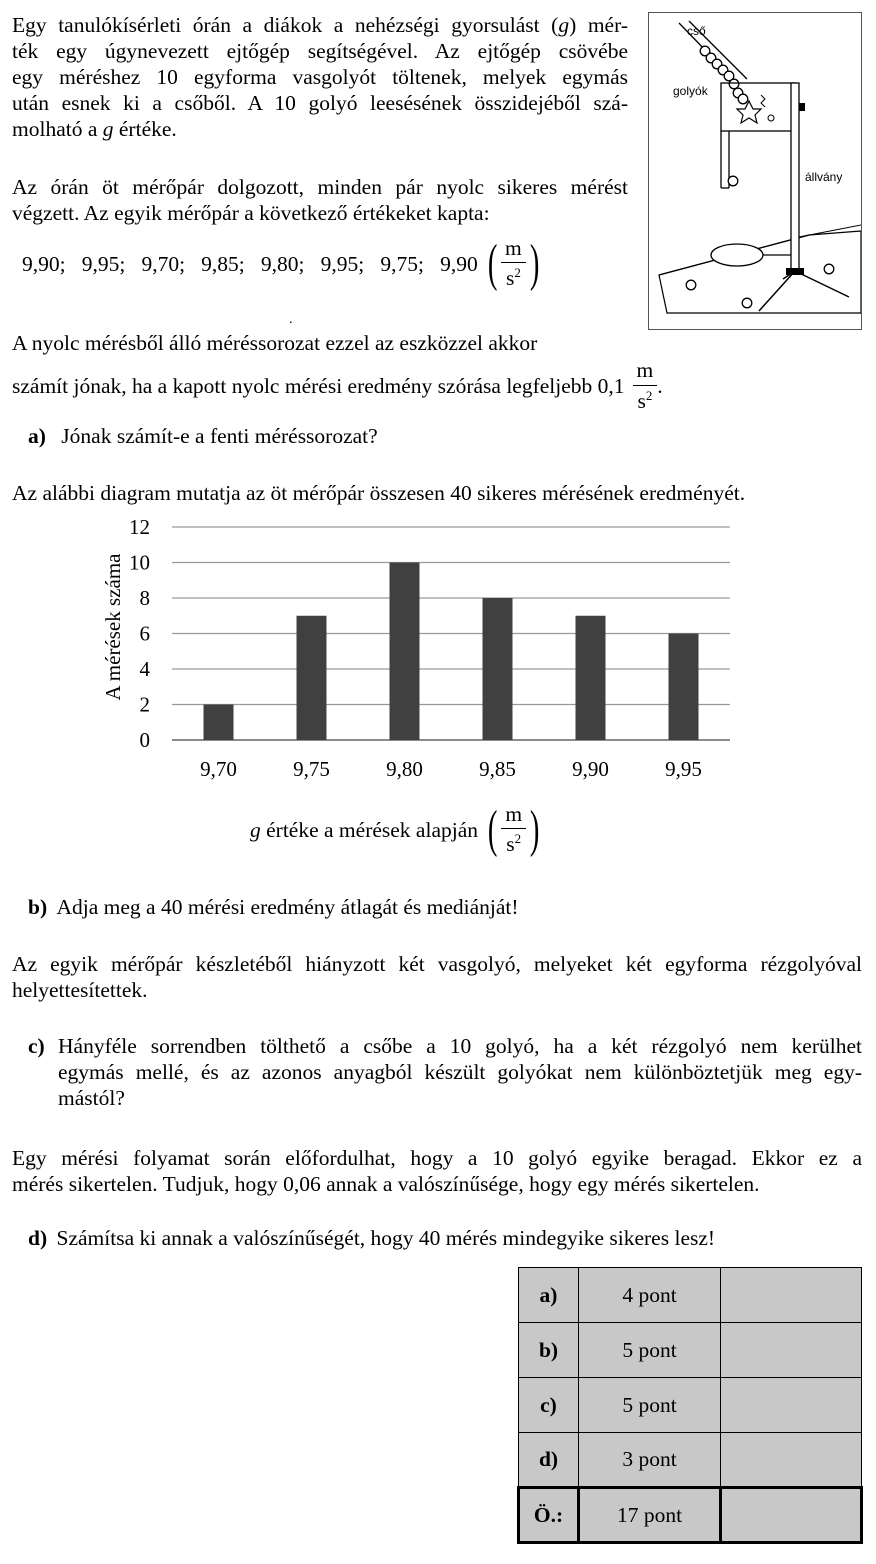 This screenshot has height=1564, width=876. I want to click on score-row: a) 4 pont, so click(690, 1295).